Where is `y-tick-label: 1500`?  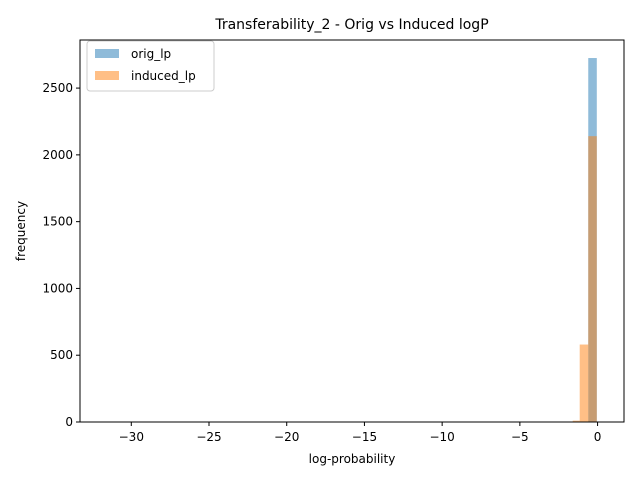 y-tick-label: 1500 is located at coordinates (57, 222).